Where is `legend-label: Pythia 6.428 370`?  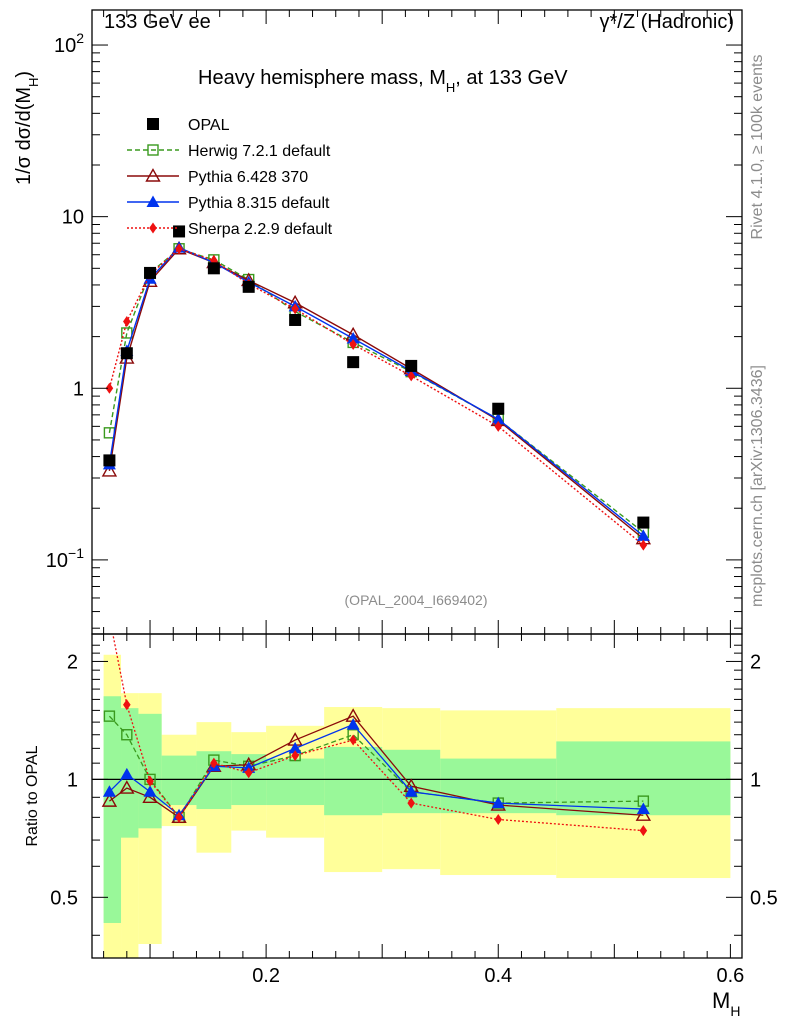
legend-label: Pythia 6.428 370 is located at coordinates (248, 177).